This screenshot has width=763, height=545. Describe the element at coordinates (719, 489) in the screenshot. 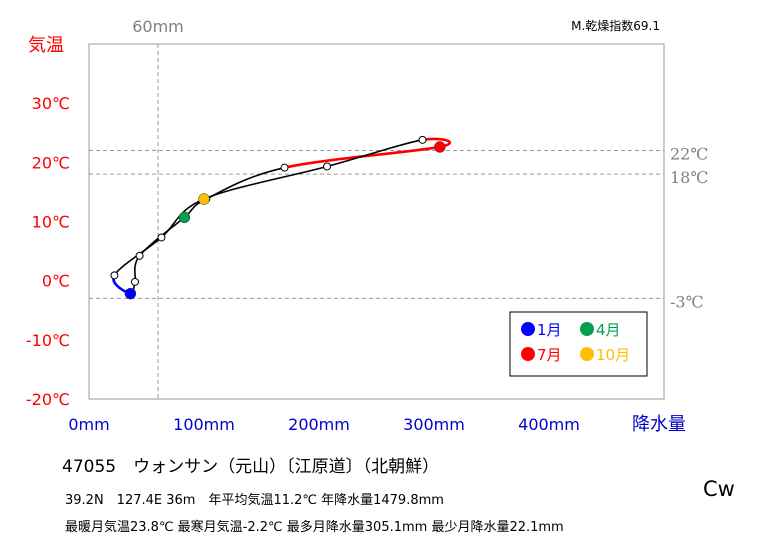

I see `climate-class: Cw` at that location.